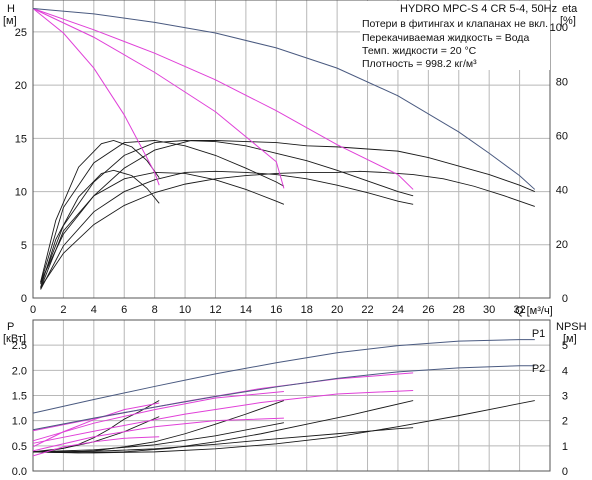 The image size is (592, 480). I want to click on bottom-y2-tick-label: 2, so click(565, 422).